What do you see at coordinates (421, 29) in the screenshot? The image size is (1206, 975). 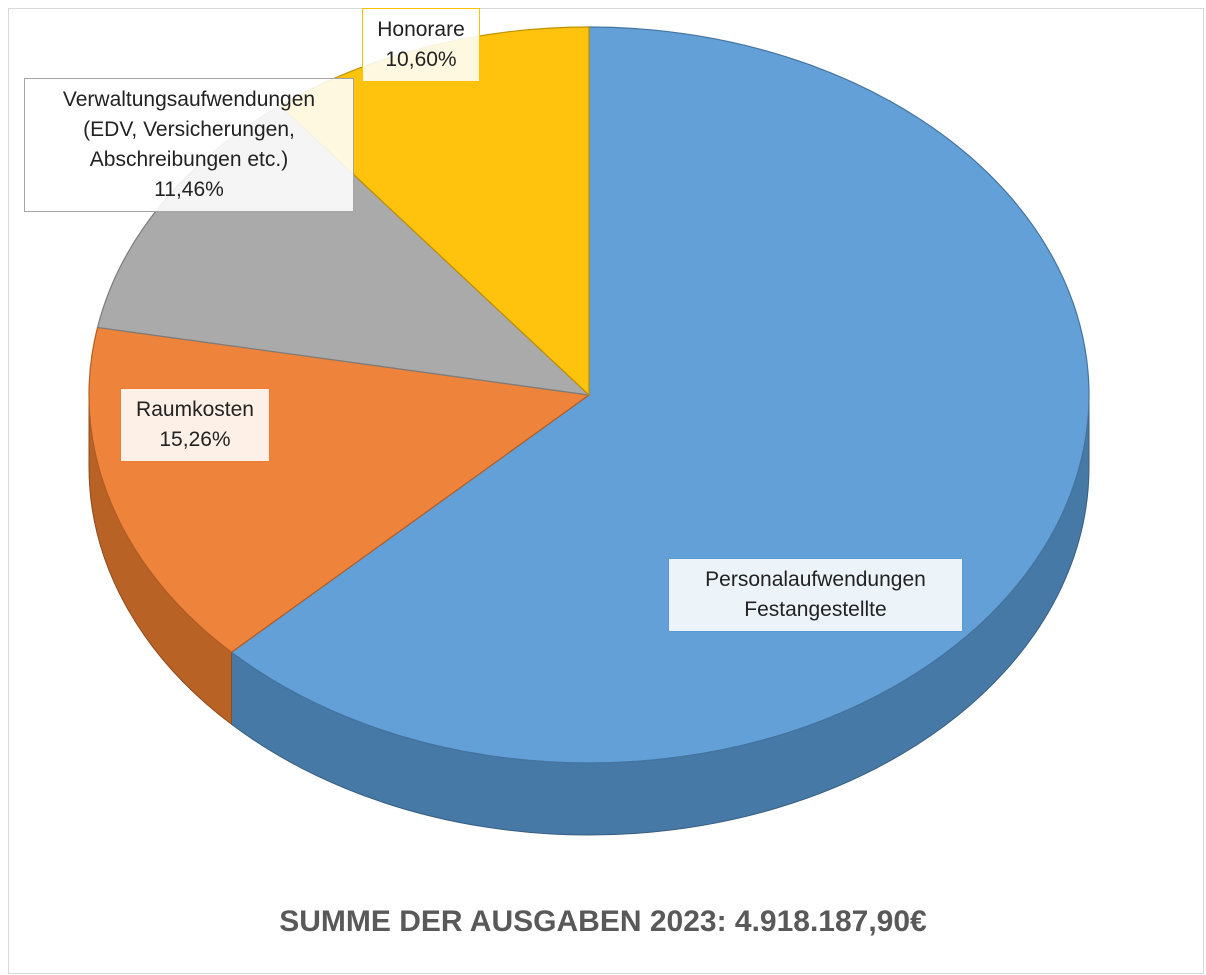 I see `label-category: Honorare` at bounding box center [421, 29].